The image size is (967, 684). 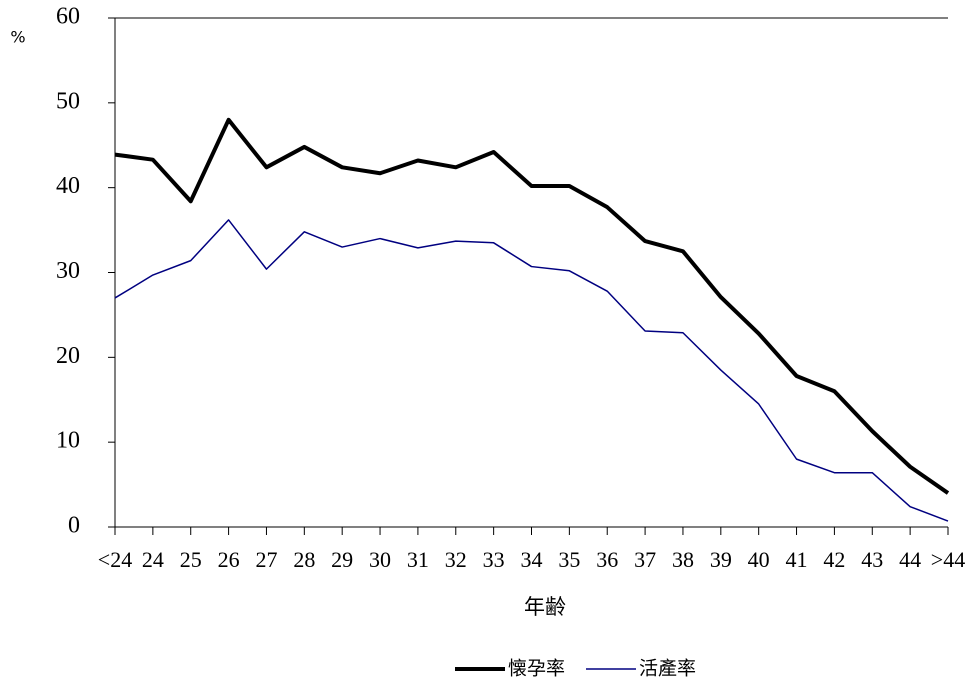 I want to click on x-tick-label: 42, so click(x=834, y=559).